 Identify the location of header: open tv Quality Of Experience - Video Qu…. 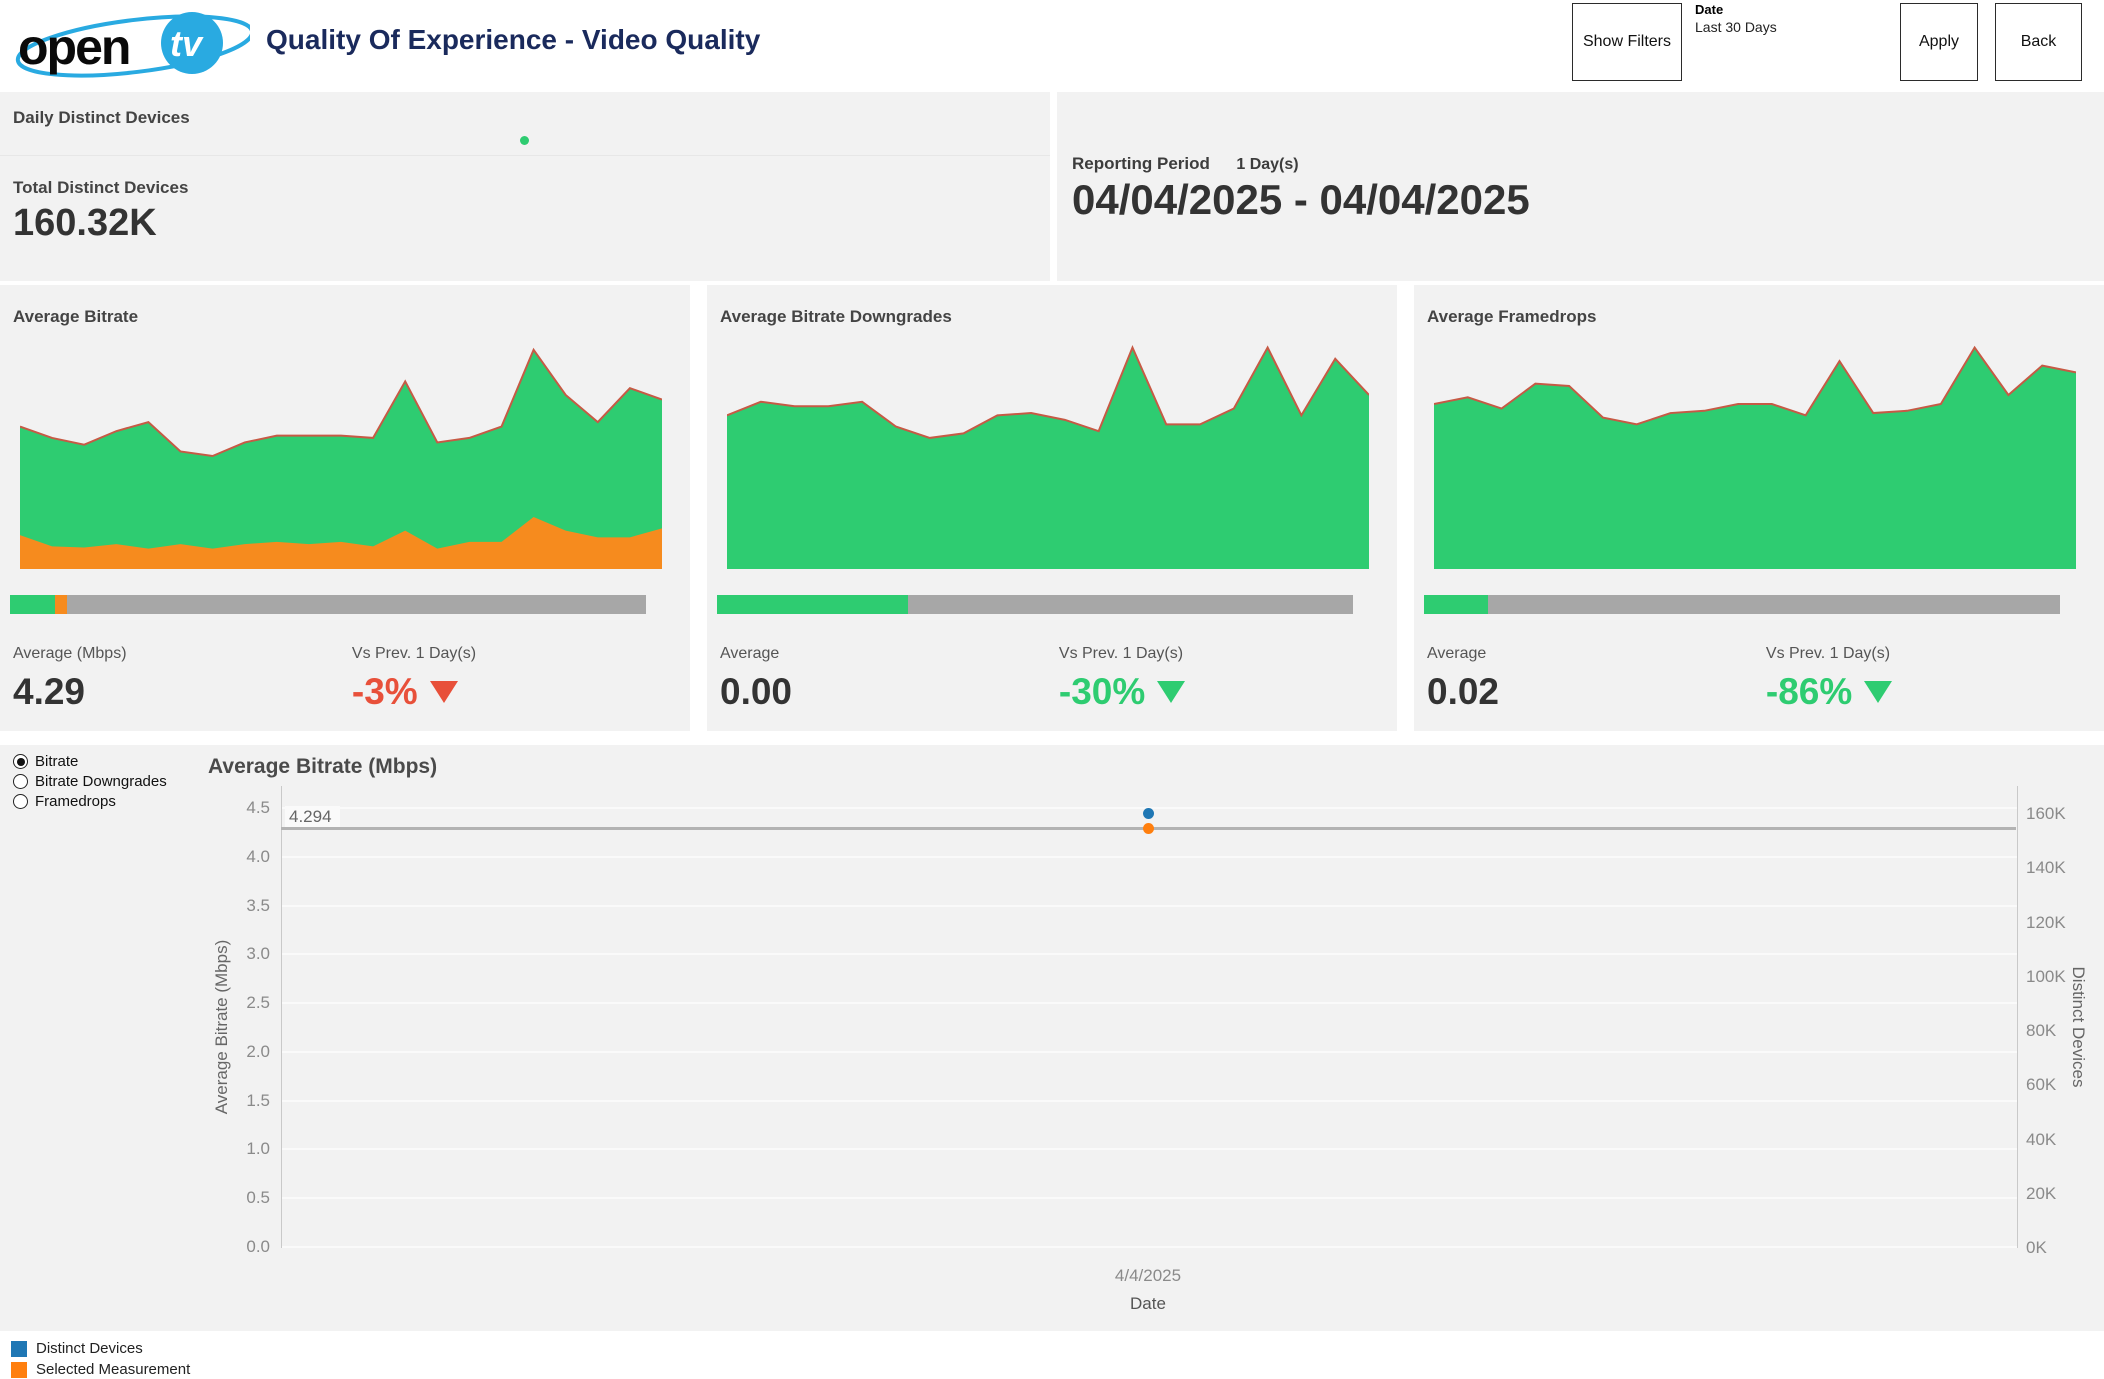
(1052, 45).